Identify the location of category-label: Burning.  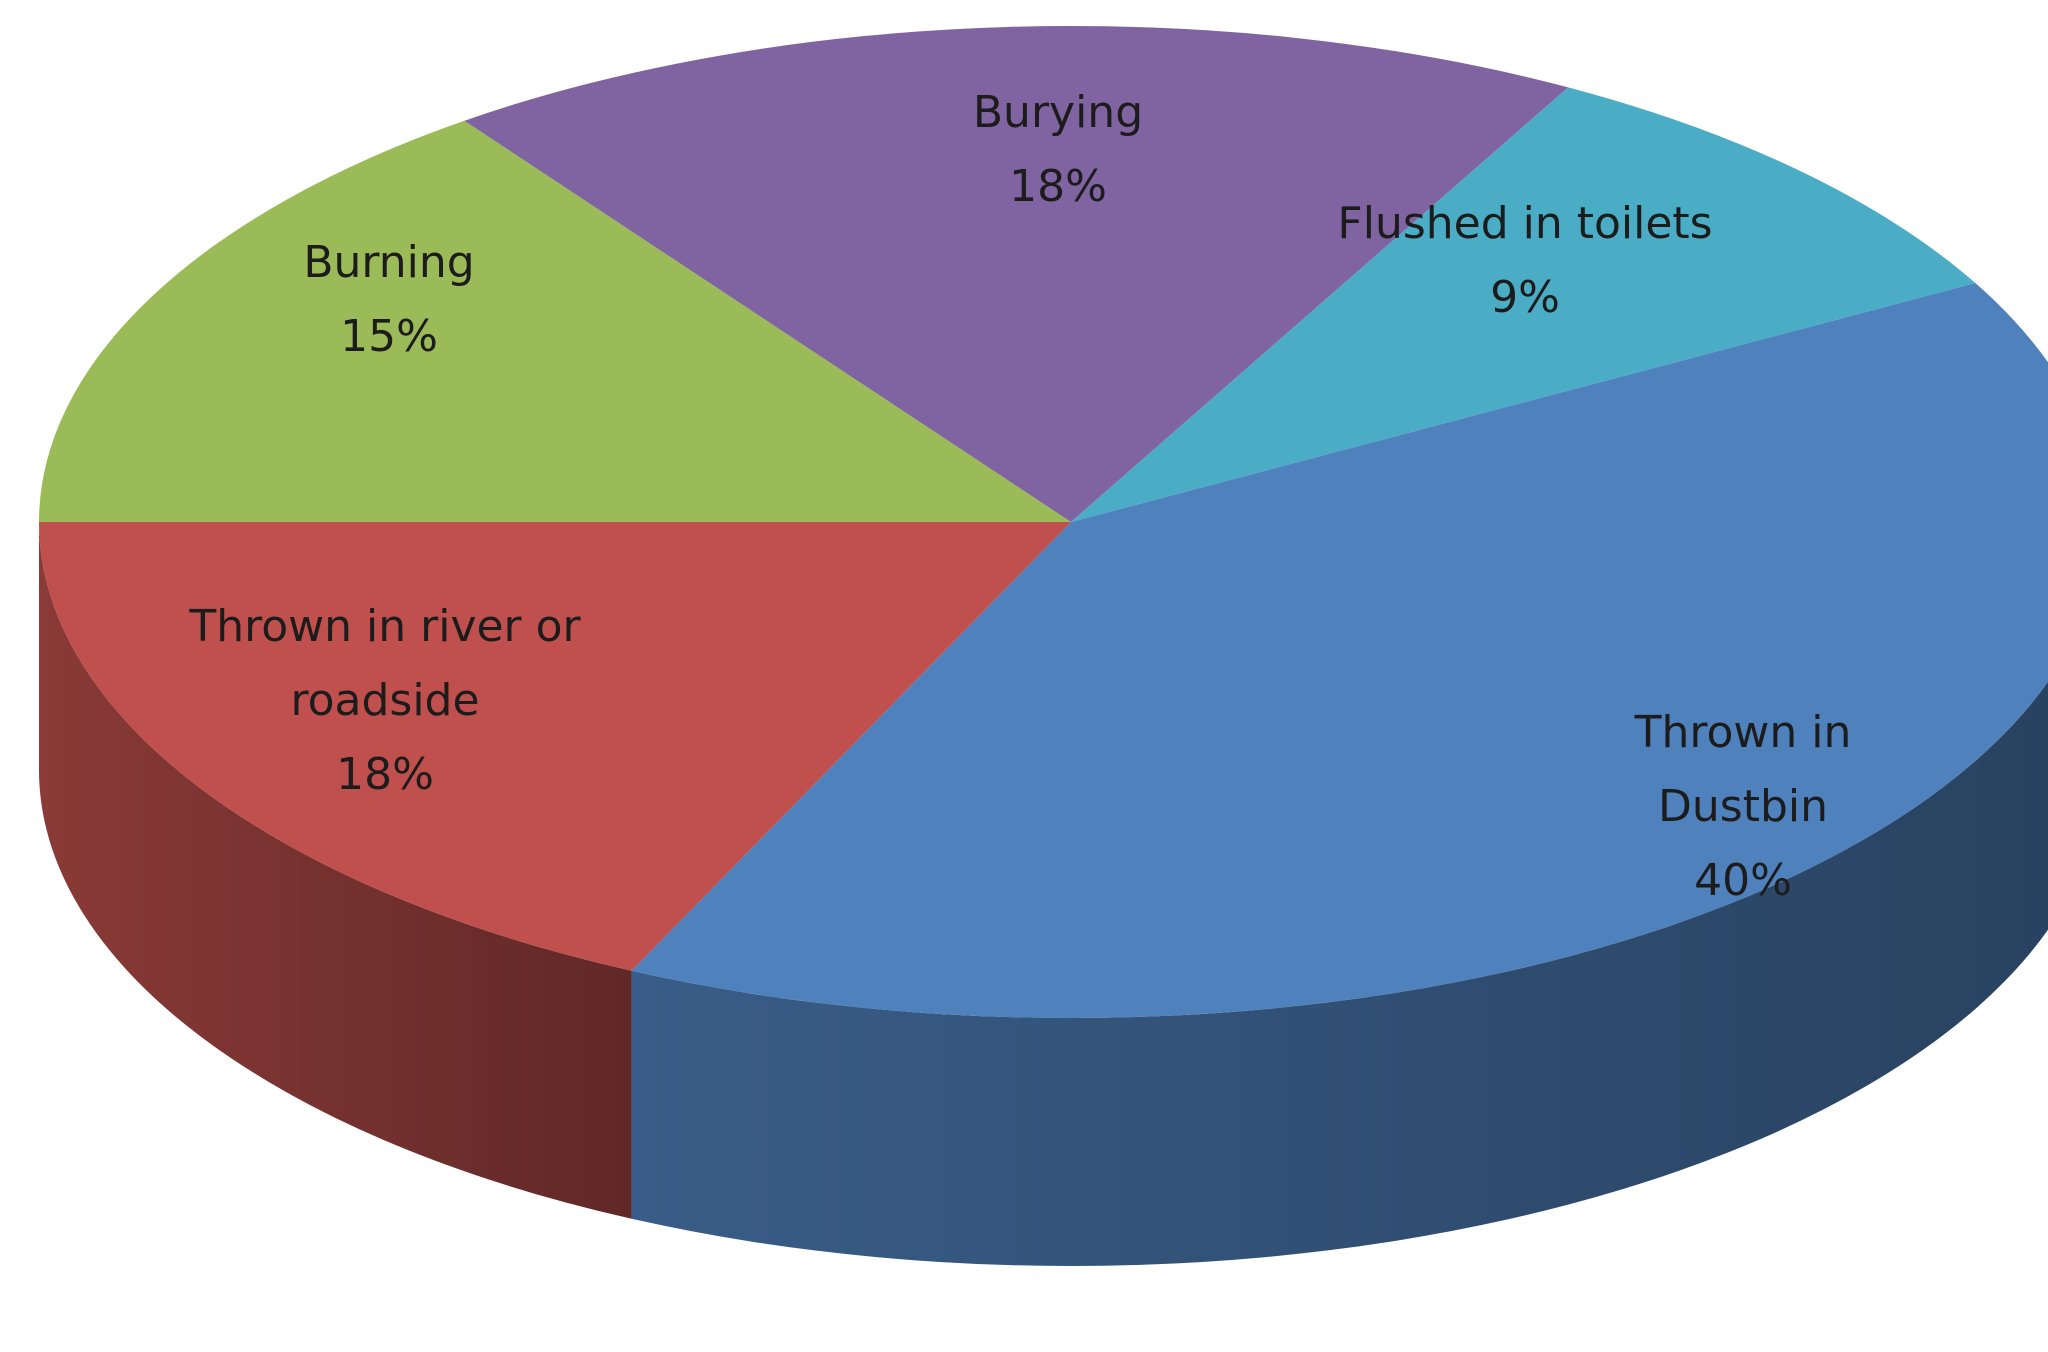
(389, 262).